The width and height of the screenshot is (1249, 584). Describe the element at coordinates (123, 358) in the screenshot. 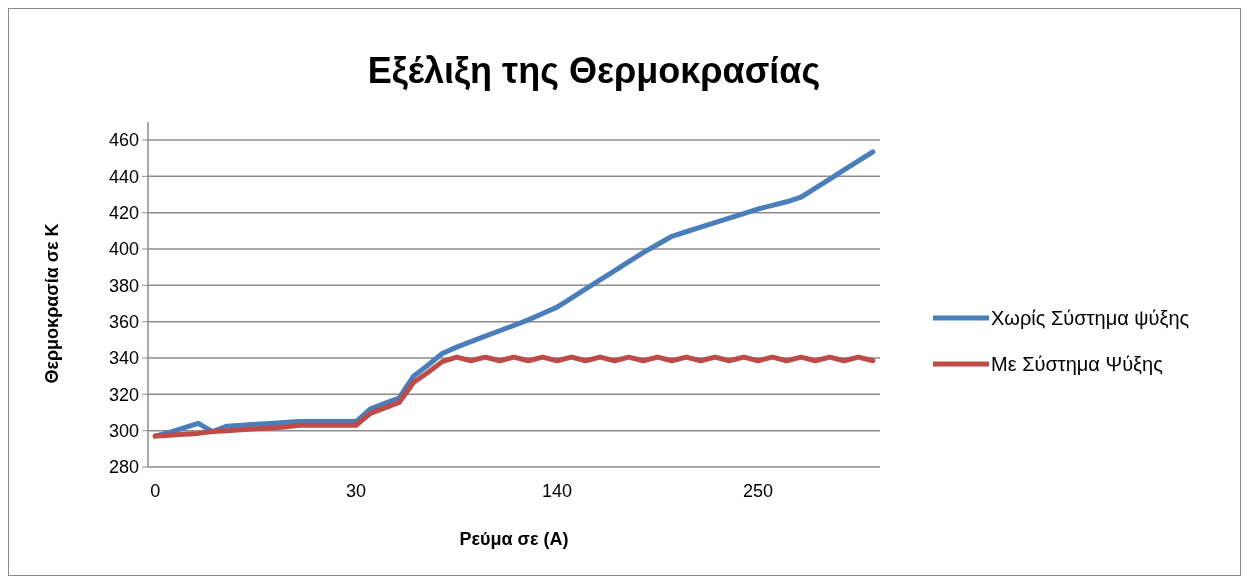

I see `y-tick-label: 340` at that location.